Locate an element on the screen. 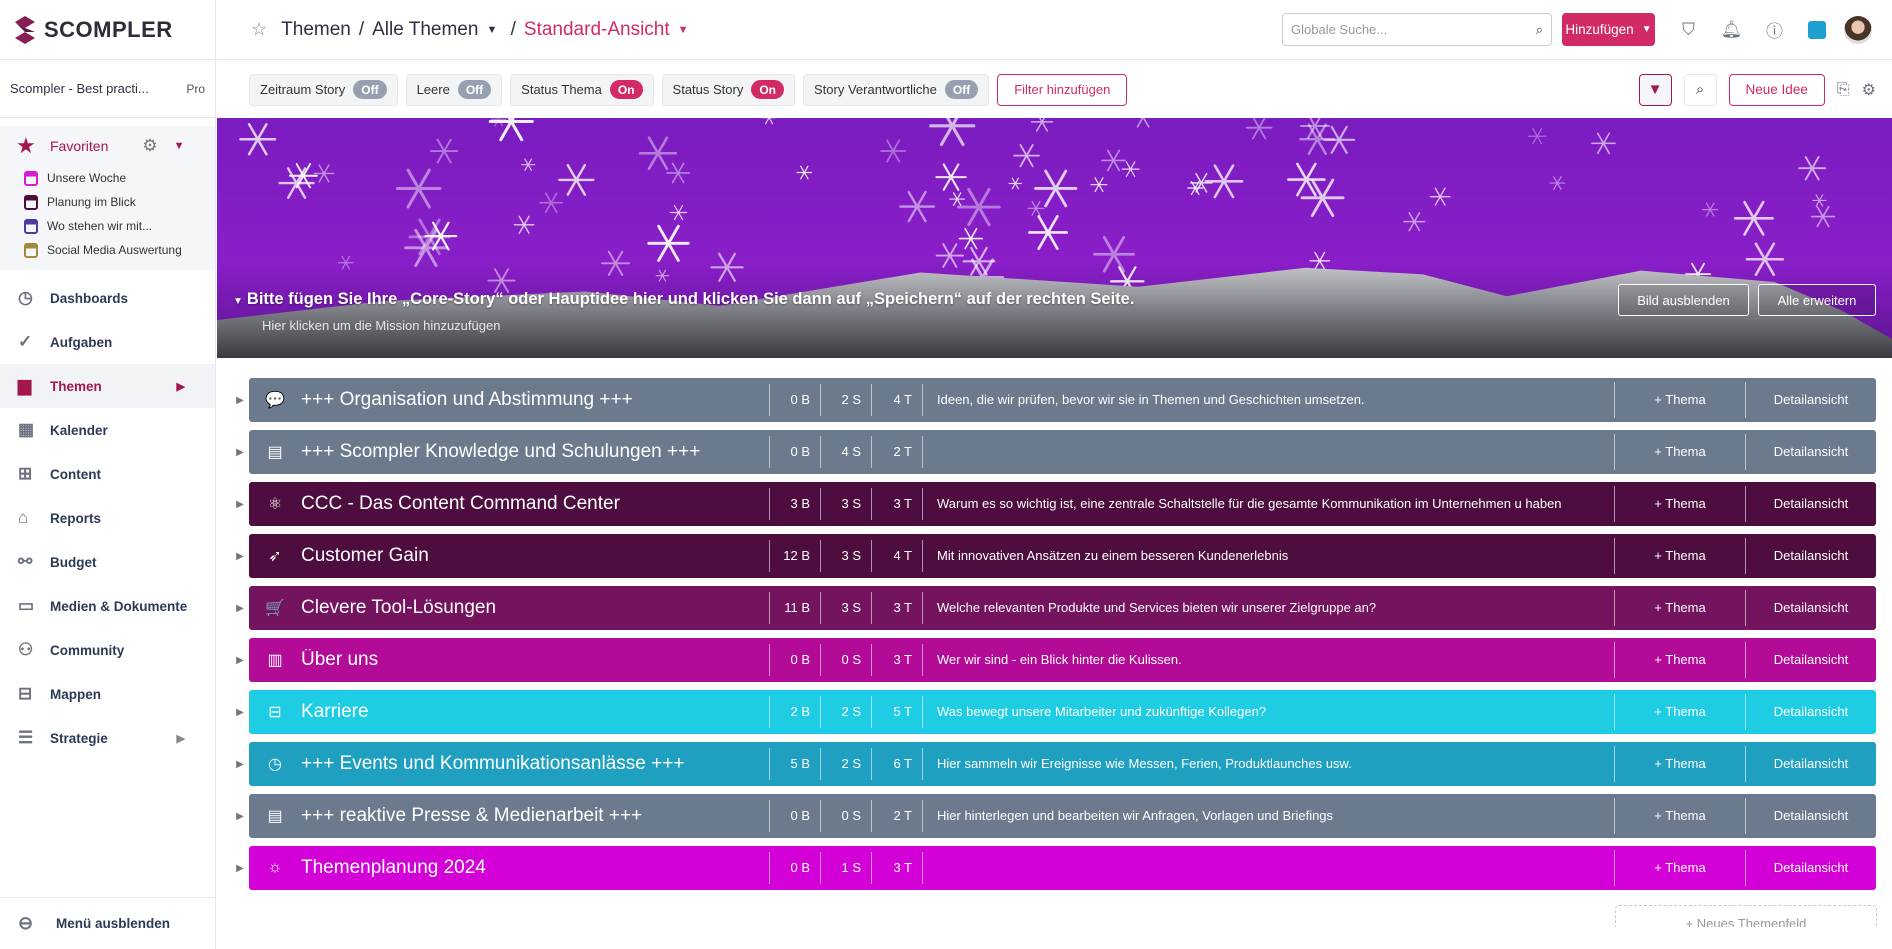 Image resolution: width=1892 pixels, height=949 pixels. workspace-selector: Scompler - Best practi... Pro is located at coordinates (107, 89).